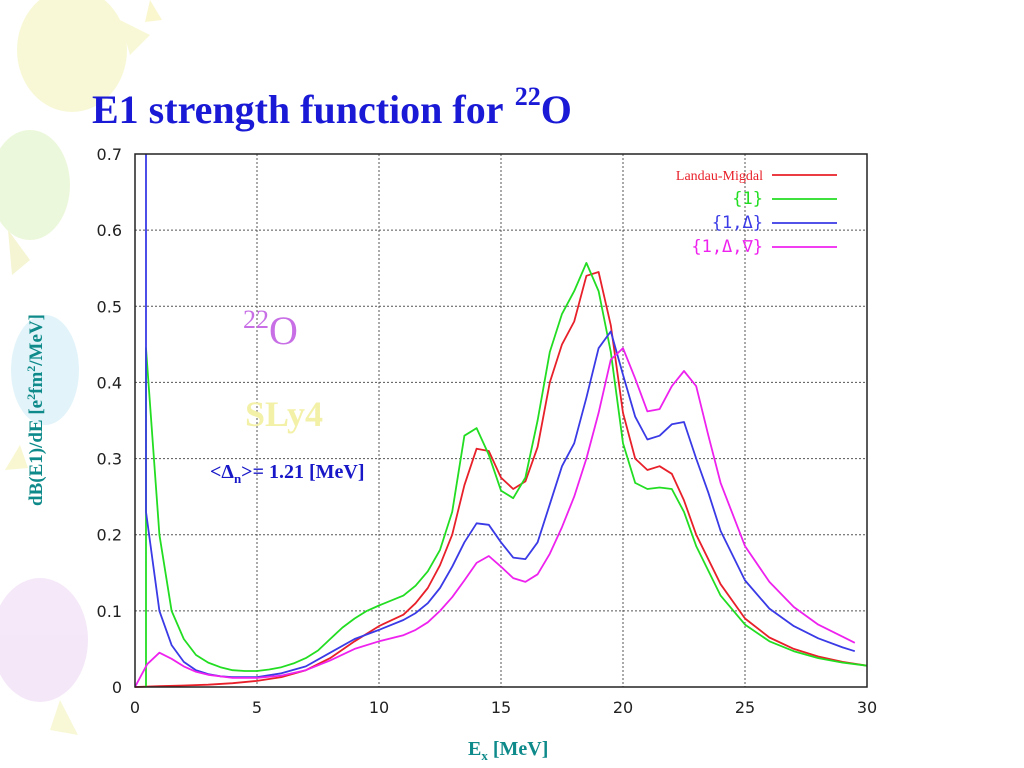  Describe the element at coordinates (257, 707) in the screenshot. I see `x-tick-label: 5` at that location.